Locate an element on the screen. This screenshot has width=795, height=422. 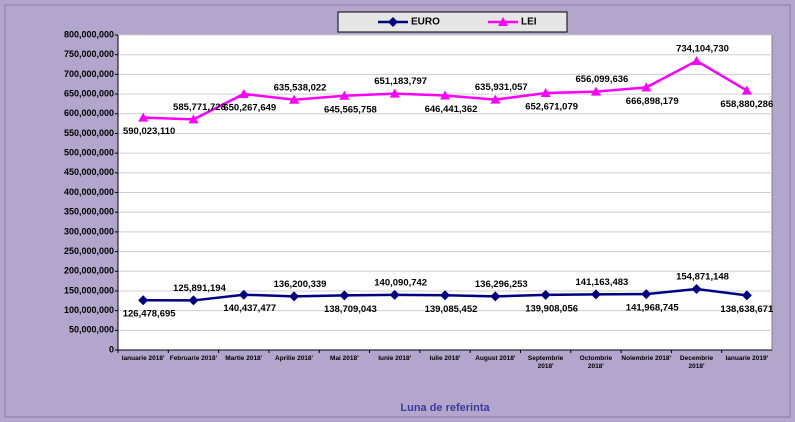
x-axis-title: Luna de referinta is located at coordinates (445, 408).